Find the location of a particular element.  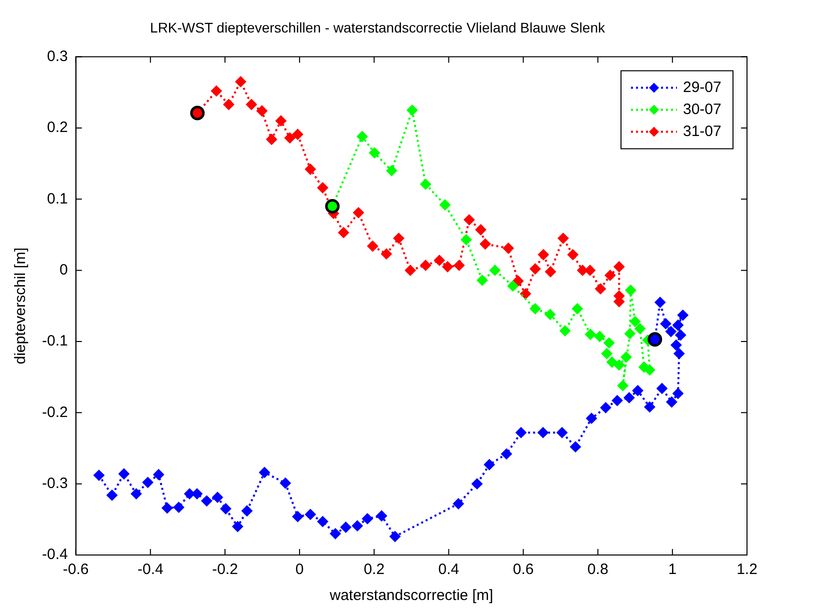

x-tick-label: 1.2 is located at coordinates (747, 569).